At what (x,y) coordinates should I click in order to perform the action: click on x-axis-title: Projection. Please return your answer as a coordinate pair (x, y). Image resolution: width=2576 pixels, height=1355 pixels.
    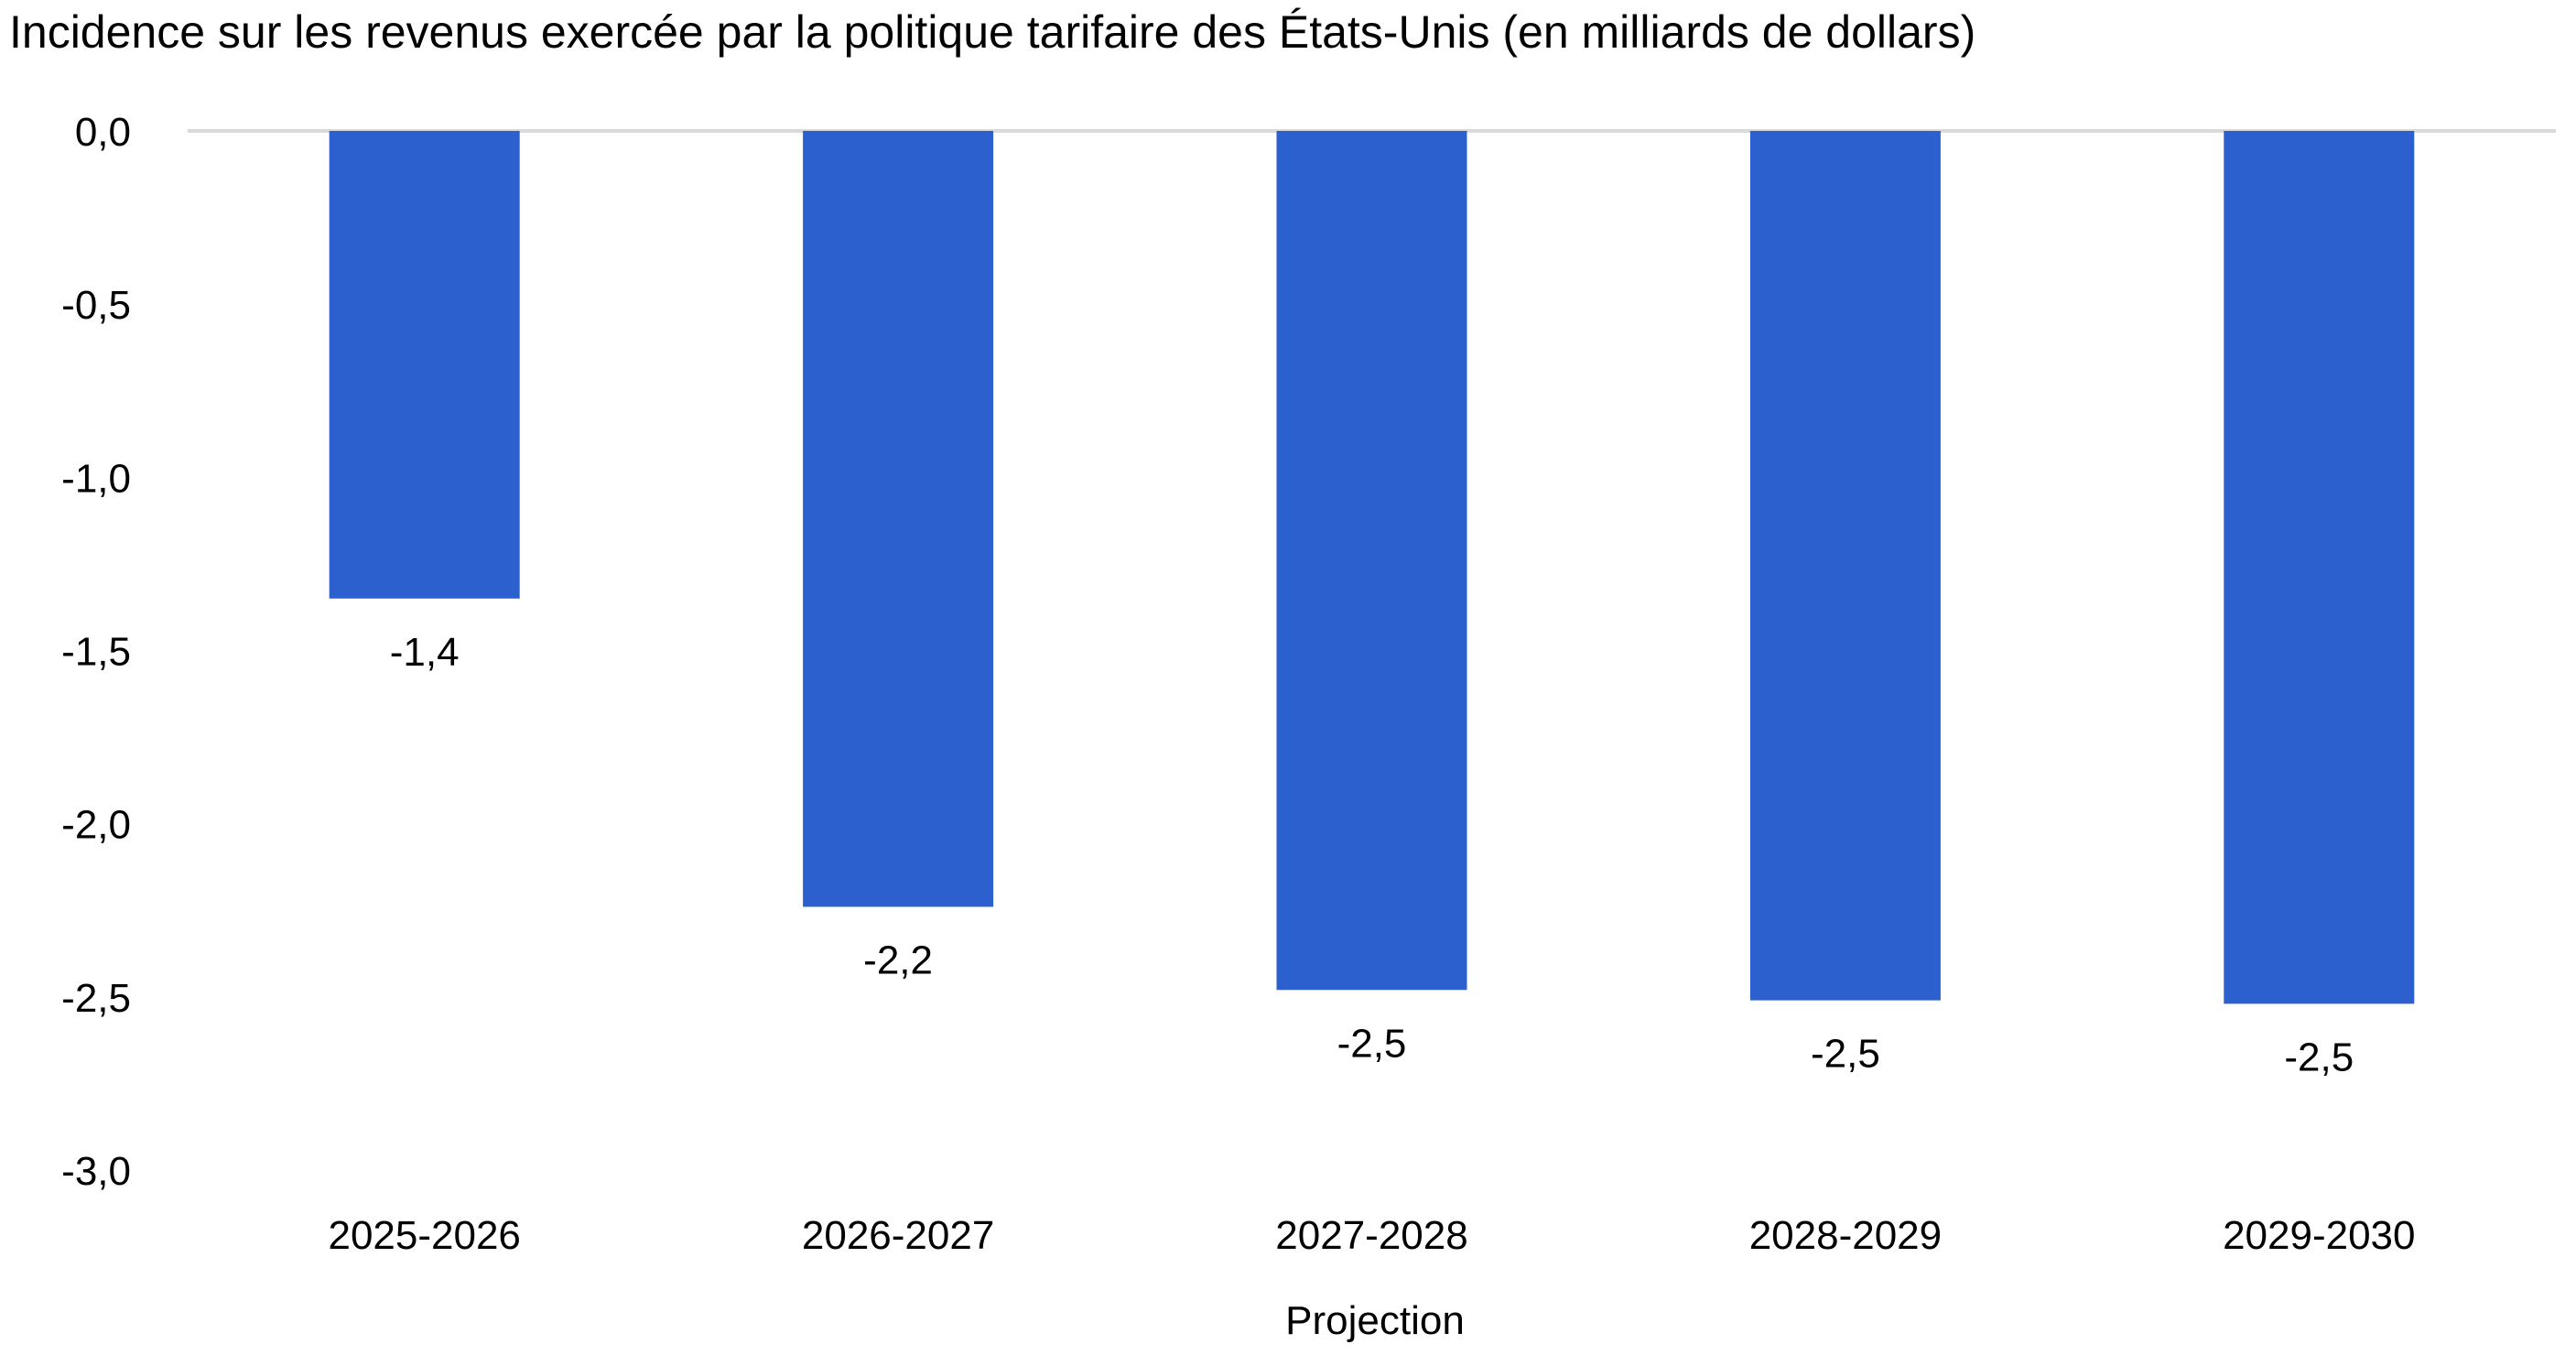
    Looking at the image, I should click on (1375, 1321).